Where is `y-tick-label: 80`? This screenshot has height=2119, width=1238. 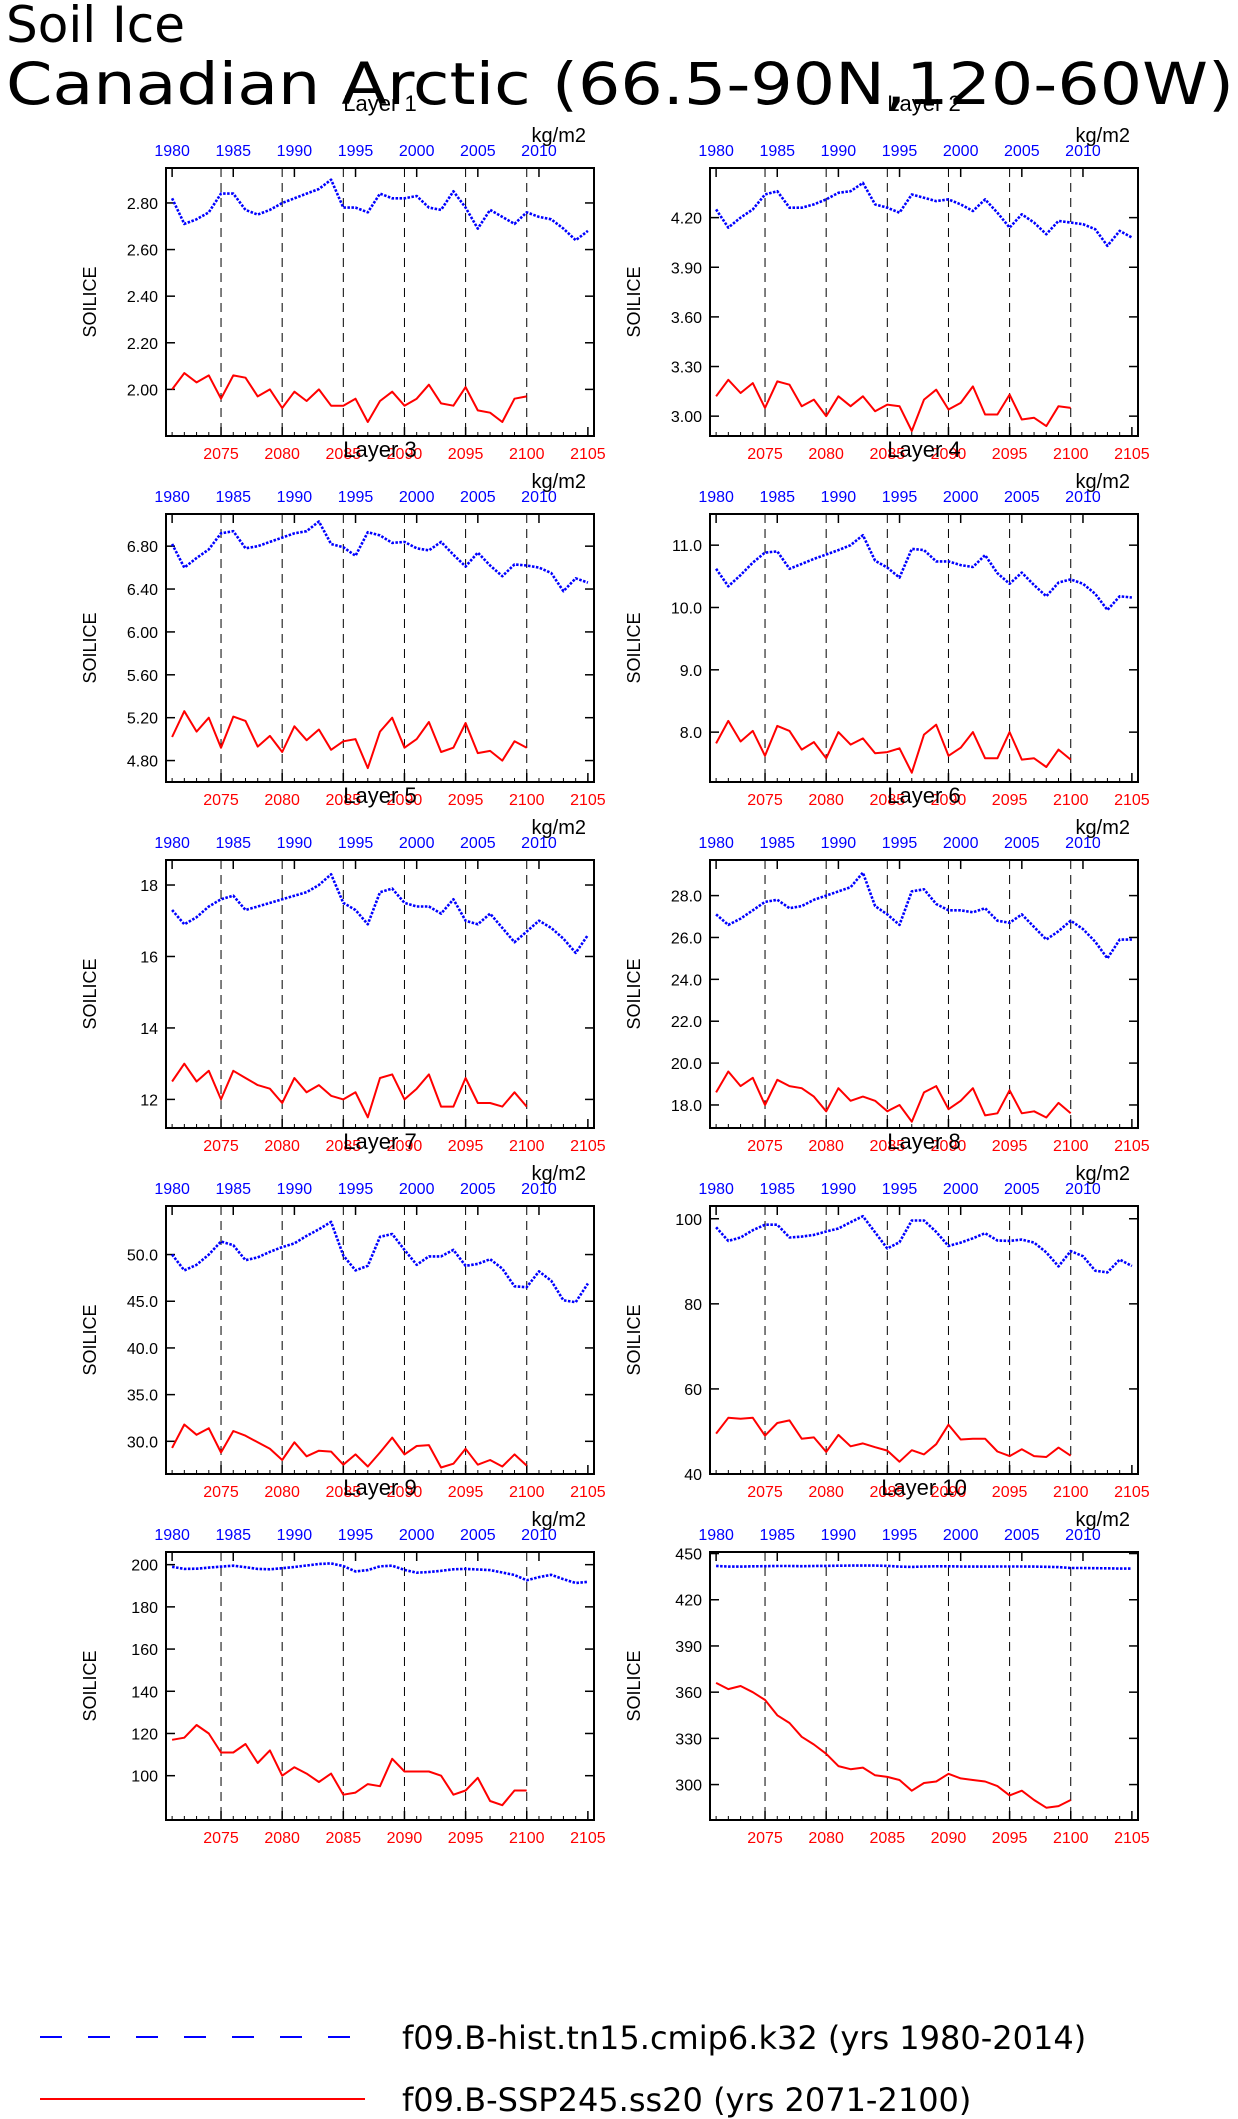
y-tick-label: 80 is located at coordinates (693, 1305).